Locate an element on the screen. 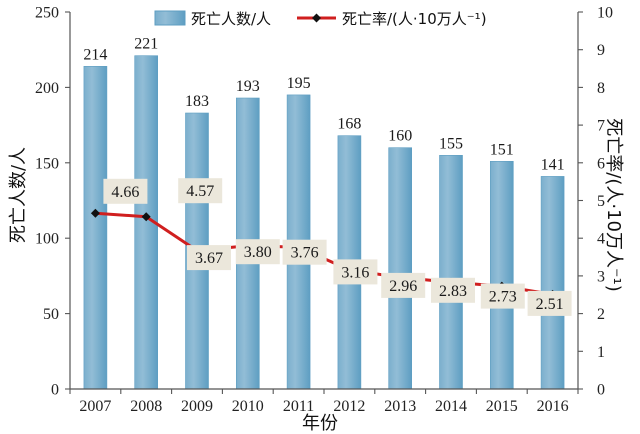 The image size is (640, 434). rate-value-label: 3.16 is located at coordinates (355, 272).